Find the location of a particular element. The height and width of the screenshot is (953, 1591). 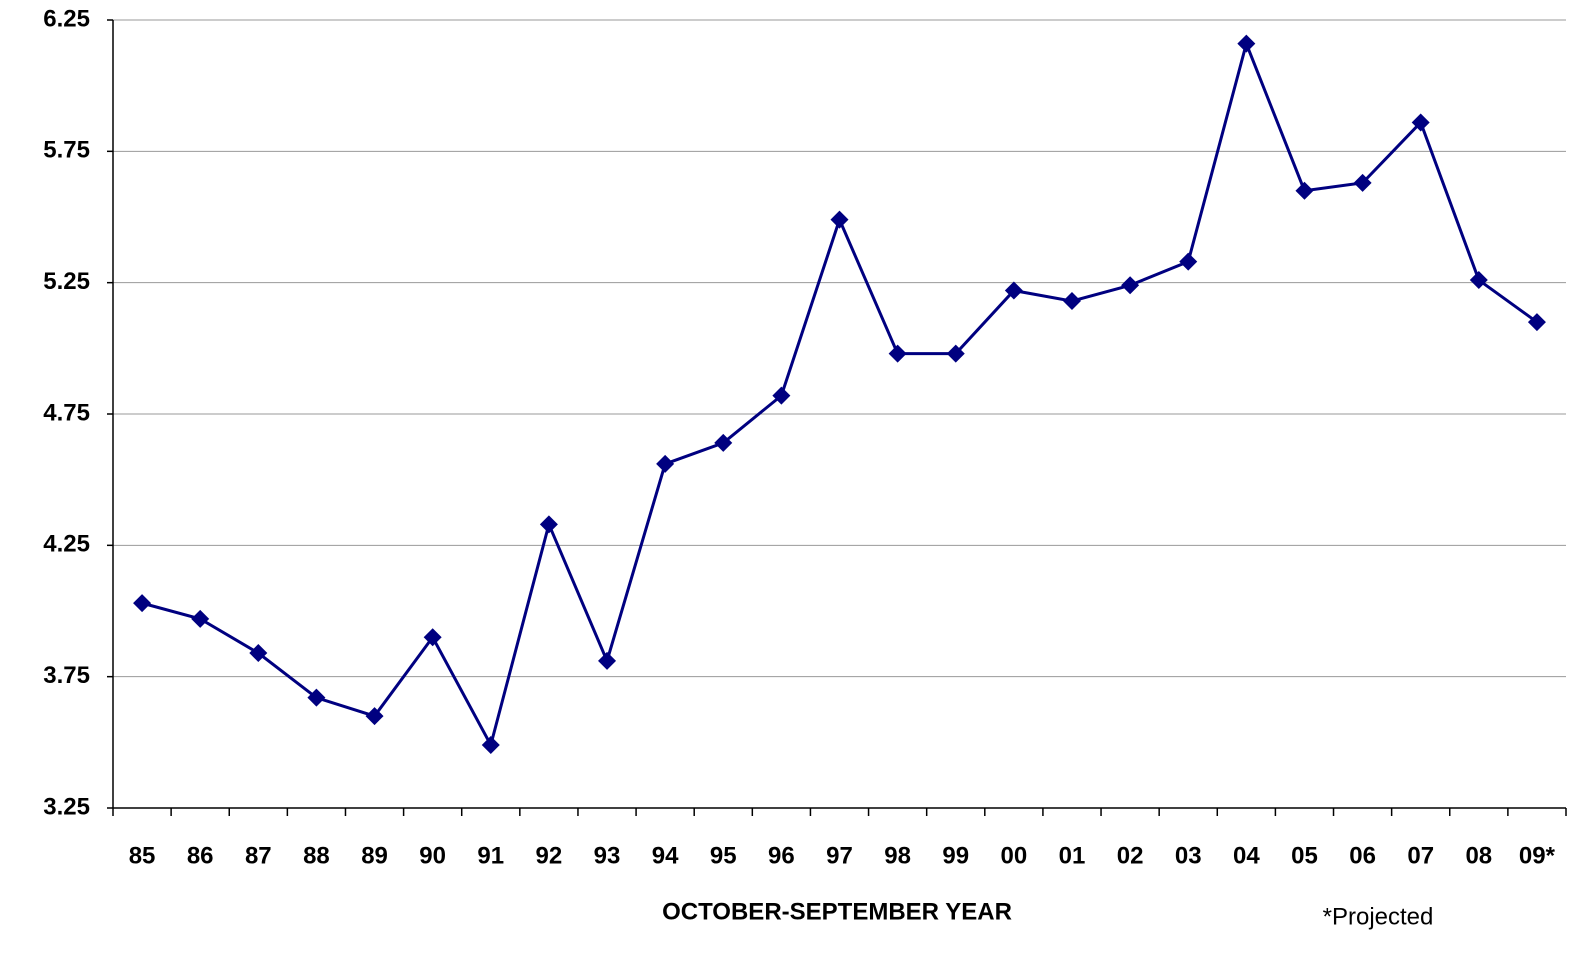

y-tick-label: 4.75 is located at coordinates (66, 412).